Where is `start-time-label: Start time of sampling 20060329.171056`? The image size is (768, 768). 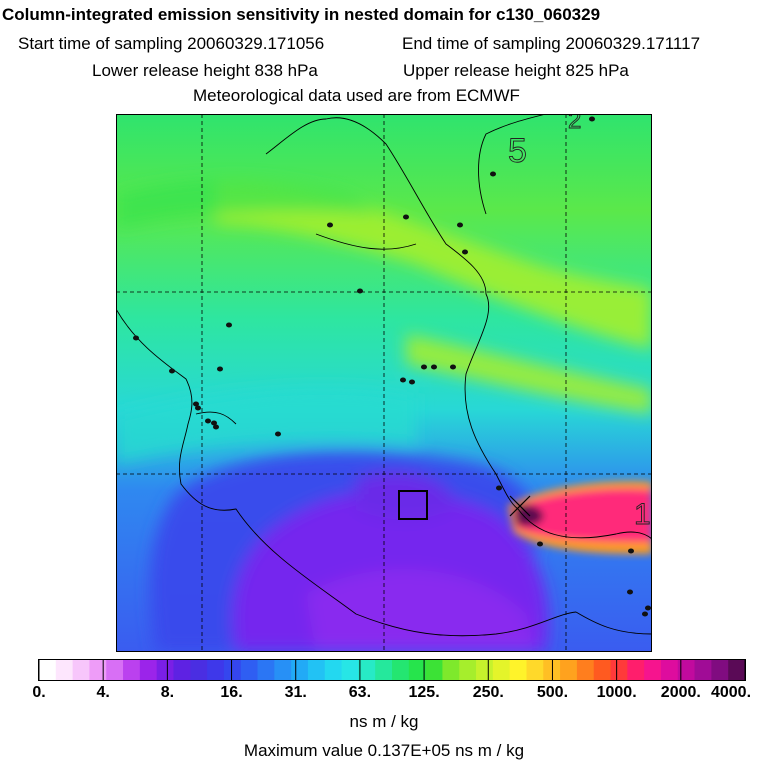
start-time-label: Start time of sampling 20060329.171056 is located at coordinates (171, 43).